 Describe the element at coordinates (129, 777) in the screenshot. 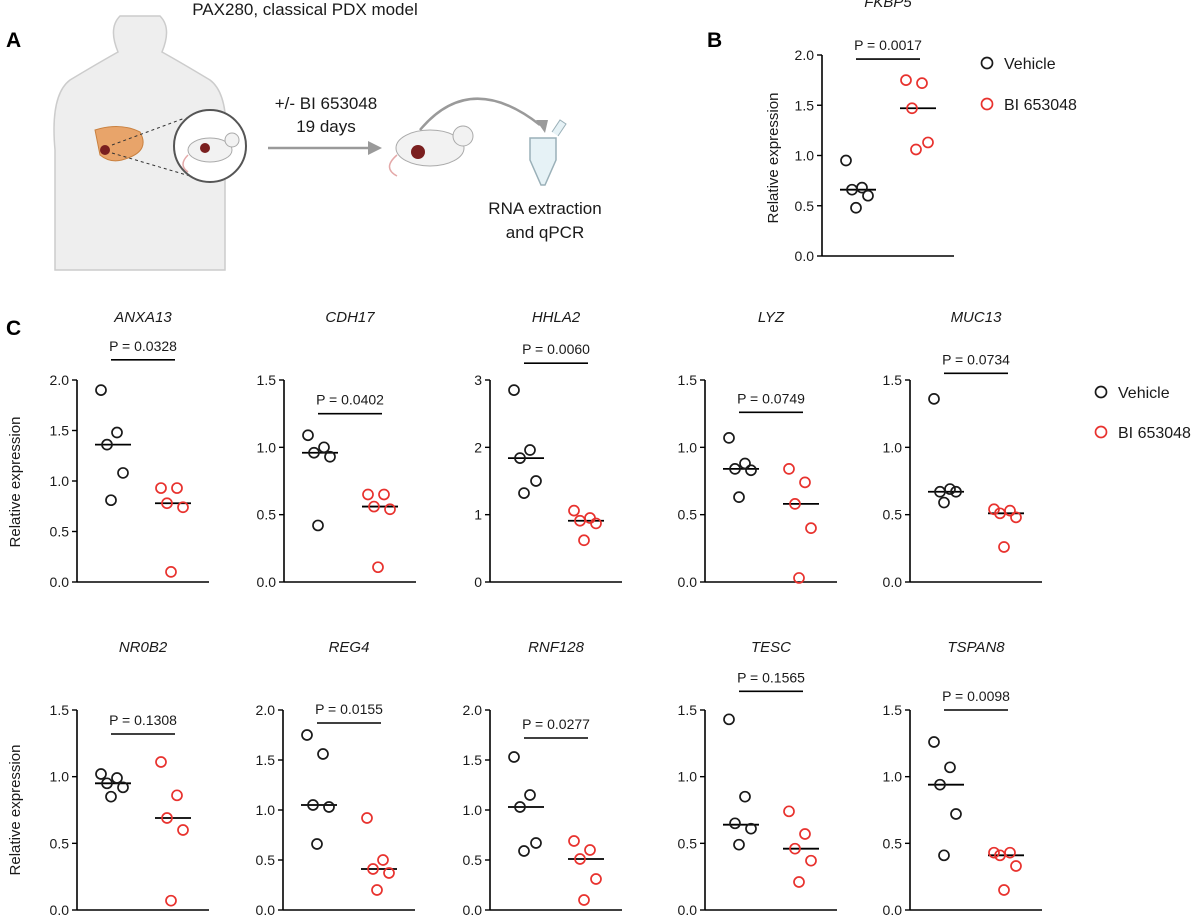

I see `plot-nr0b2: 0.0 0.5 1.0 1.5 NR0B2 P = 0.1308` at that location.